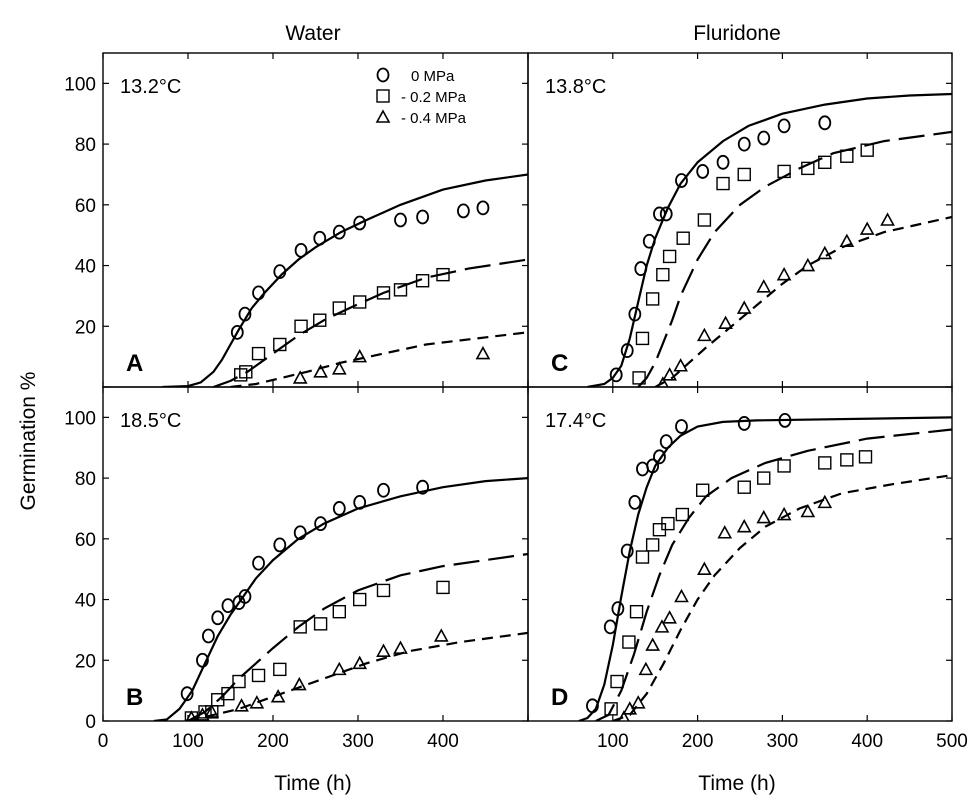  What do you see at coordinates (90, 722) in the screenshot?
I see `y-tick-label: 0` at bounding box center [90, 722].